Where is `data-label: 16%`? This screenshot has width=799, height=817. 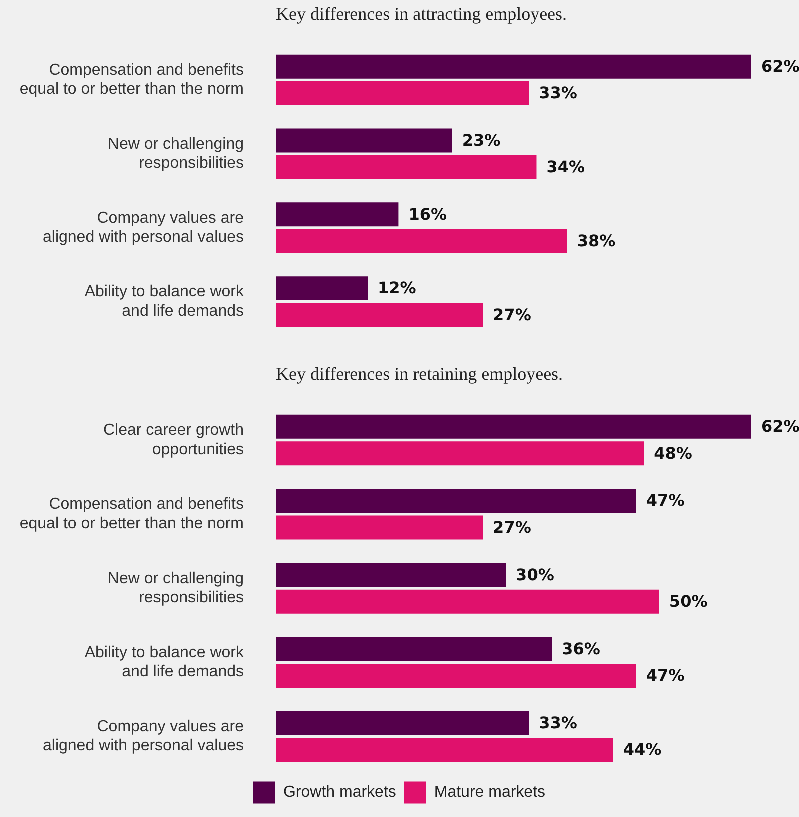 data-label: 16% is located at coordinates (427, 214).